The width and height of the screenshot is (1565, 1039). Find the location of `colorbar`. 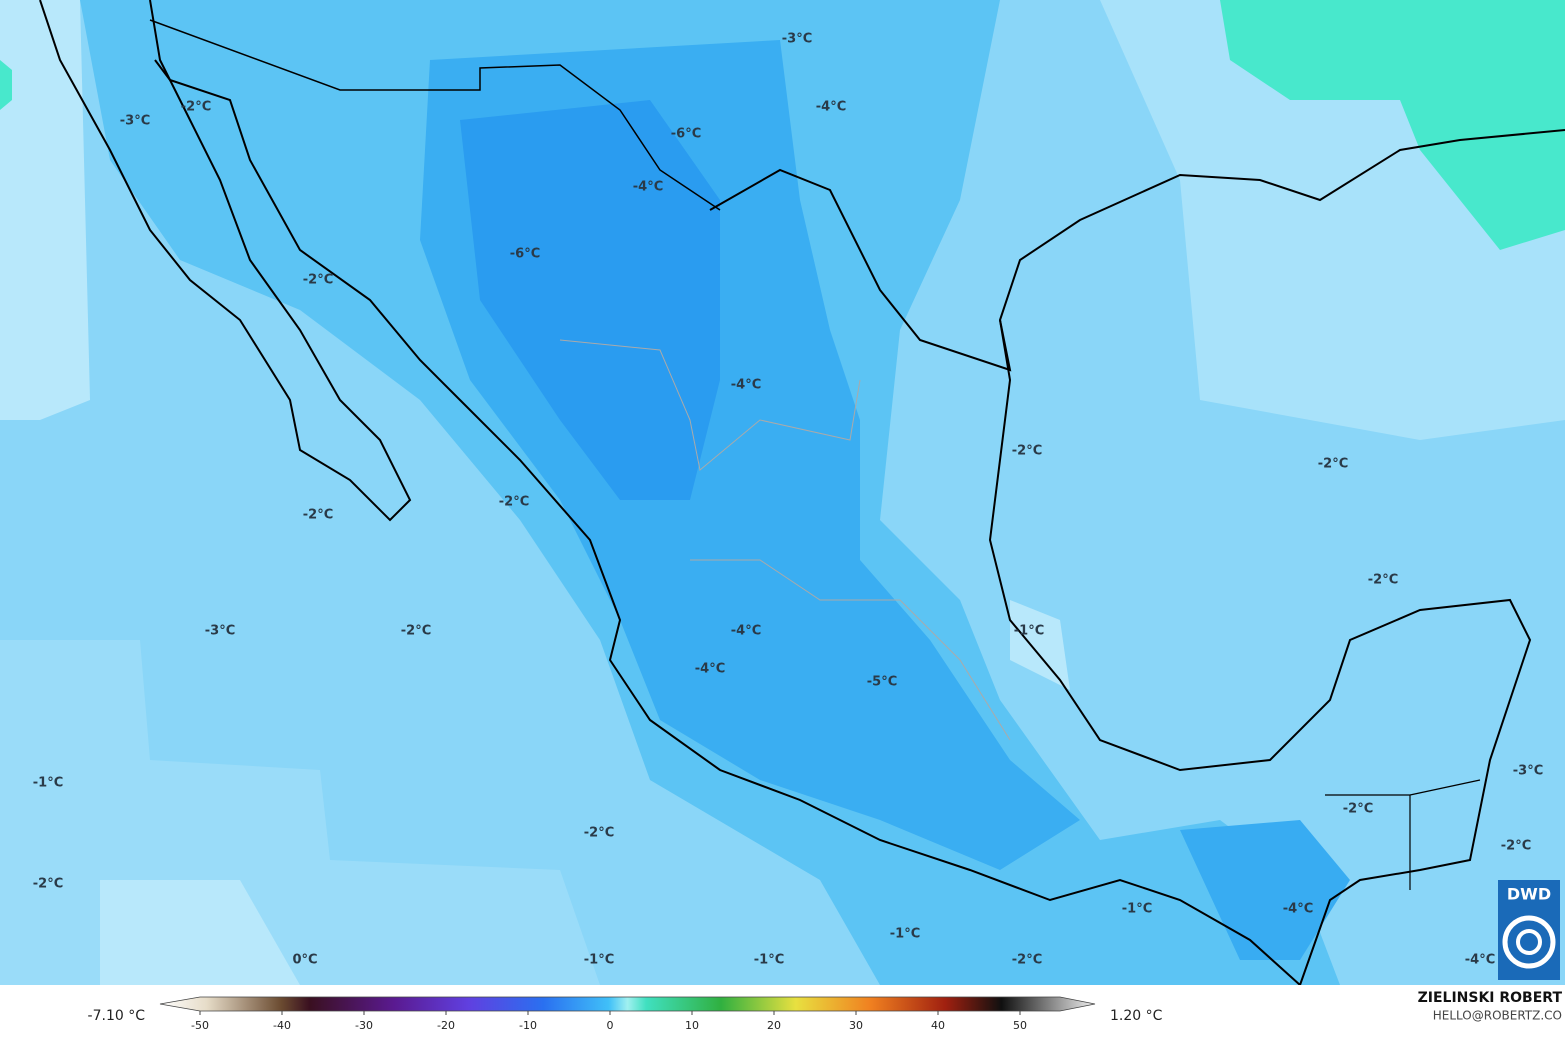

colorbar is located at coordinates (627, 1004).